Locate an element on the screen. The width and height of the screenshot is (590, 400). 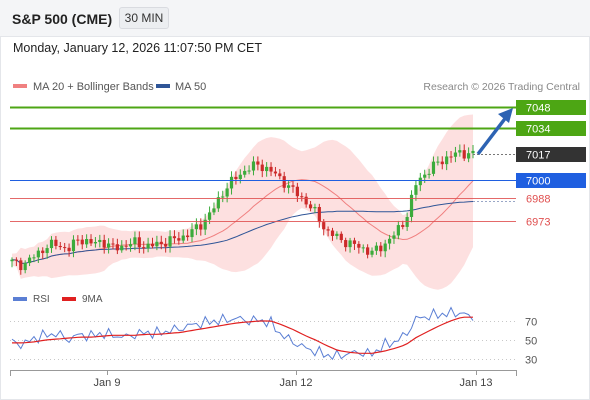
support-label: 6973 is located at coordinates (538, 223).